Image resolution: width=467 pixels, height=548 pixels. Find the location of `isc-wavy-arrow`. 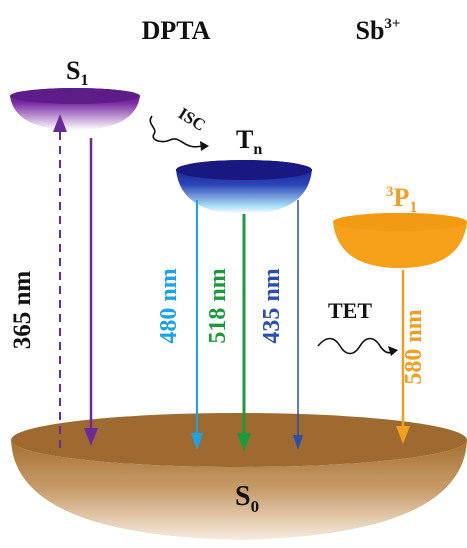

isc-wavy-arrow is located at coordinates (179, 133).